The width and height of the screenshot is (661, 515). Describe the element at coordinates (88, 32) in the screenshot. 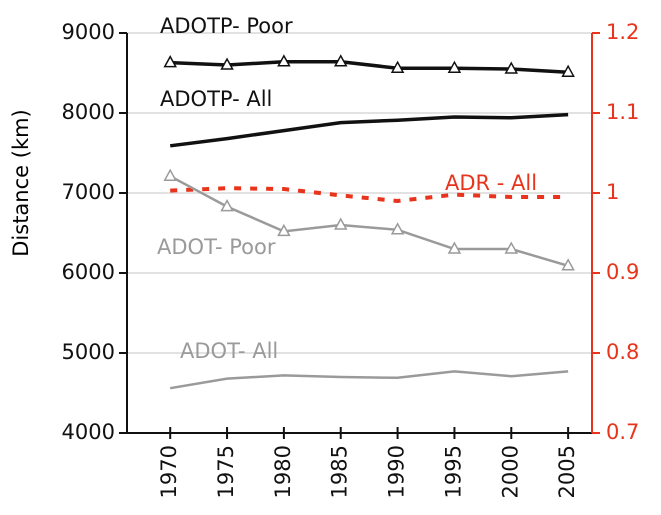

I see `y-tick-label: 9000` at that location.